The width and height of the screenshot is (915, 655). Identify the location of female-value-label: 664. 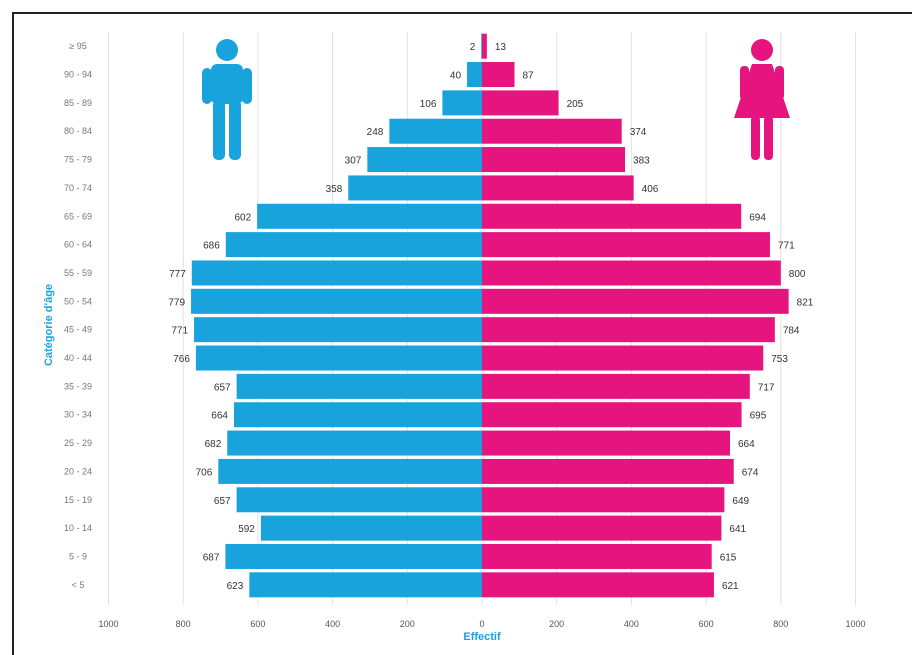
(746, 444).